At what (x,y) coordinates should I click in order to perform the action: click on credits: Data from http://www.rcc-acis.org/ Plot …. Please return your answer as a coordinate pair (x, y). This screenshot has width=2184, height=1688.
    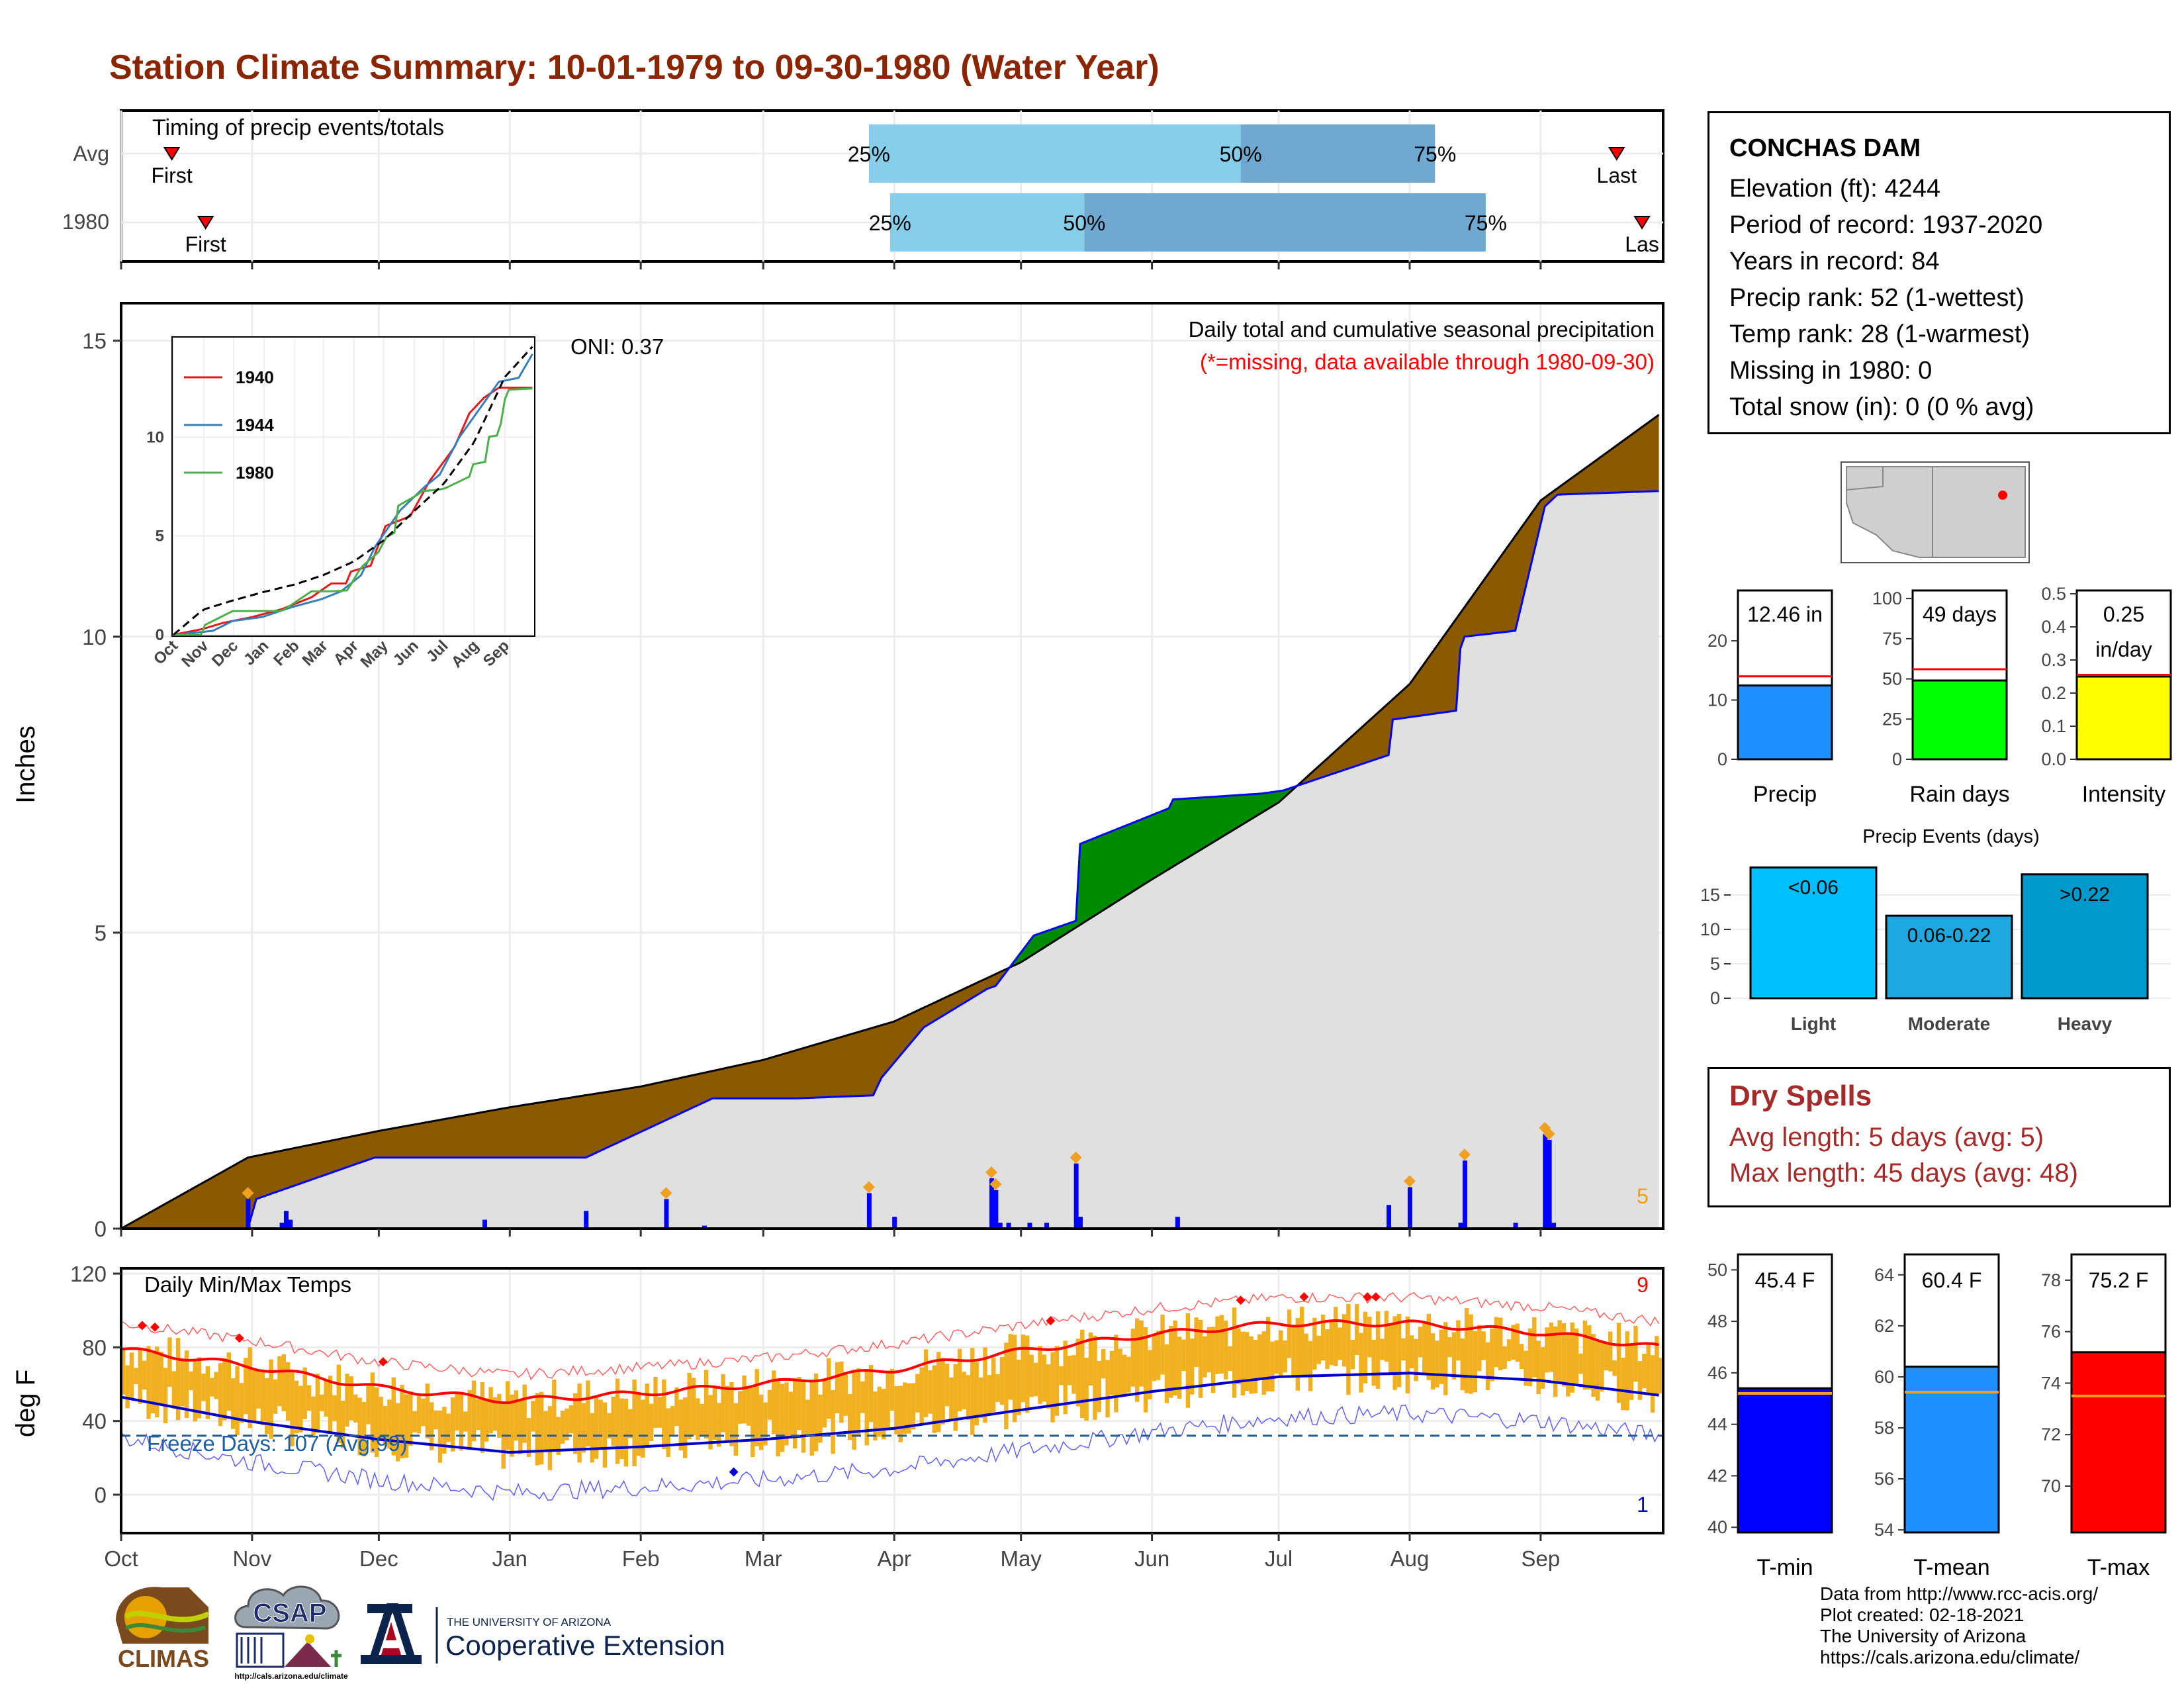
    Looking at the image, I should click on (1959, 1625).